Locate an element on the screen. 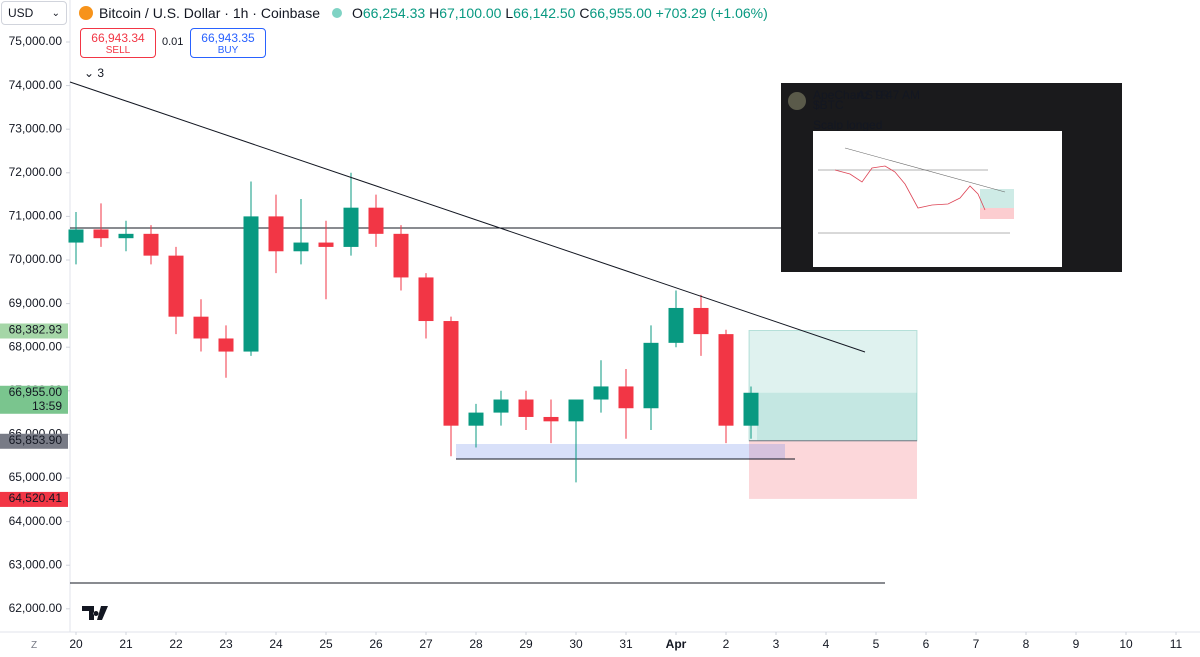 The image size is (1200, 657). inset-time: 9:47 AM is located at coordinates (898, 95).